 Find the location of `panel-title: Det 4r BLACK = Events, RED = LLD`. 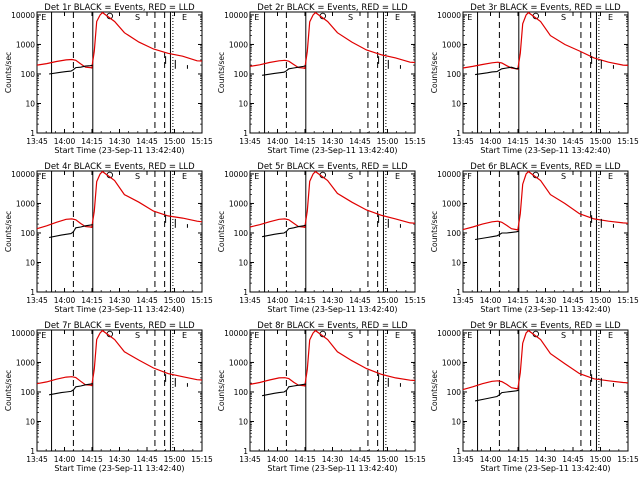

panel-title: Det 4r BLACK = Events, RED = LLD is located at coordinates (119, 167).